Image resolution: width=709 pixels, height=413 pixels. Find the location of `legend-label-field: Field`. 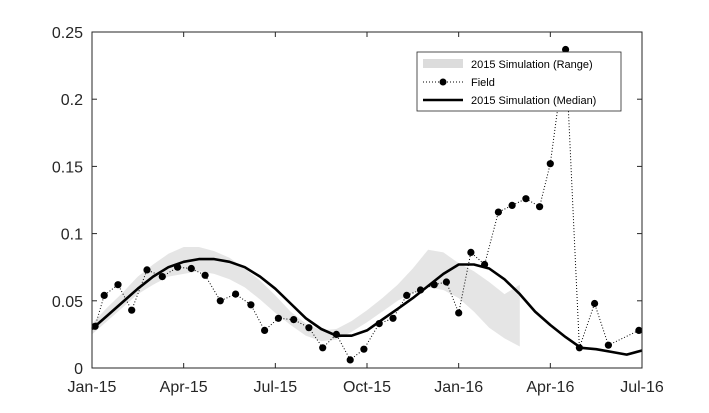

legend-label-field: Field is located at coordinates (483, 83).